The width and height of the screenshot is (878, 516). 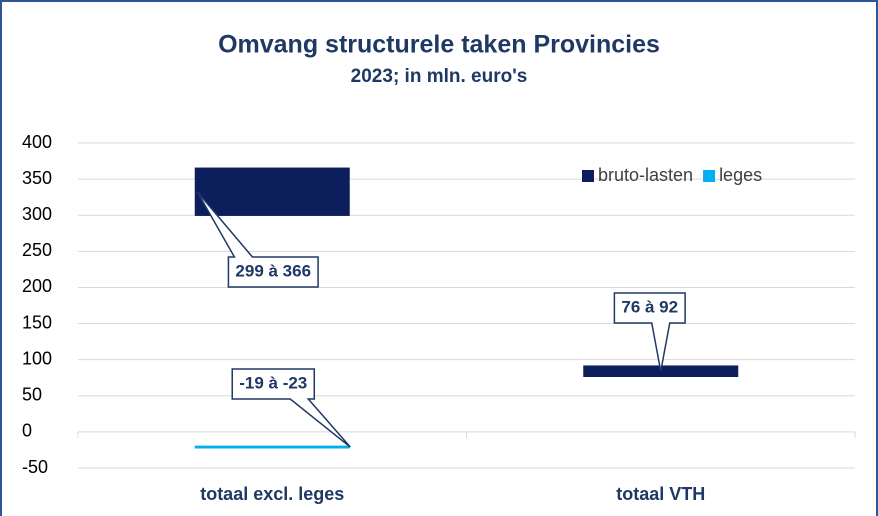 I want to click on y-tick-label: 250, so click(x=37, y=250).